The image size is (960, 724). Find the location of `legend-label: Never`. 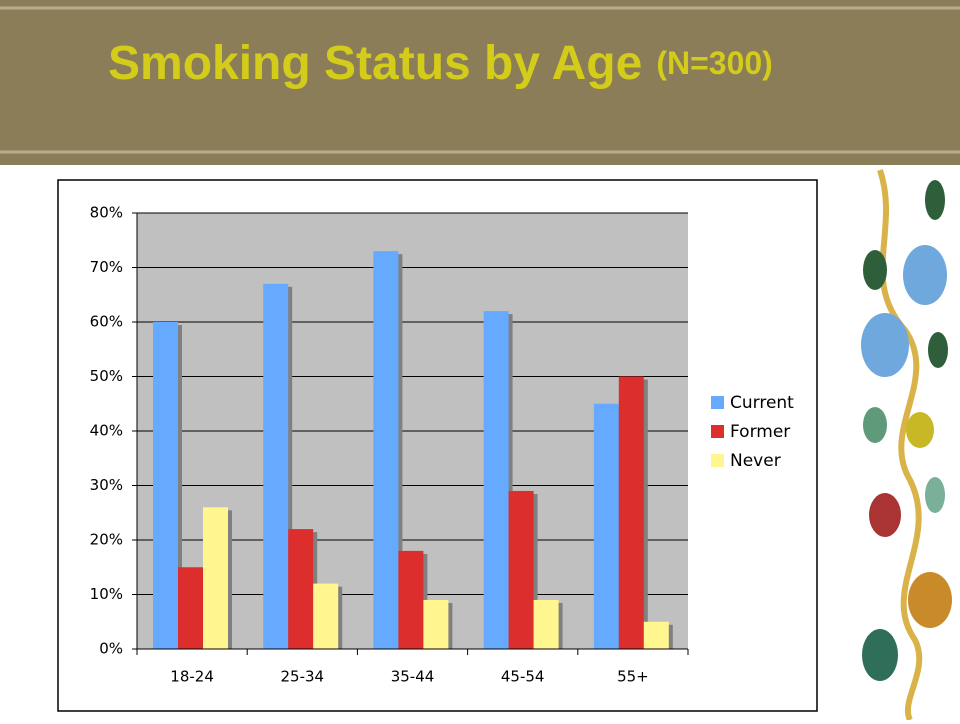

legend-label: Never is located at coordinates (755, 461).